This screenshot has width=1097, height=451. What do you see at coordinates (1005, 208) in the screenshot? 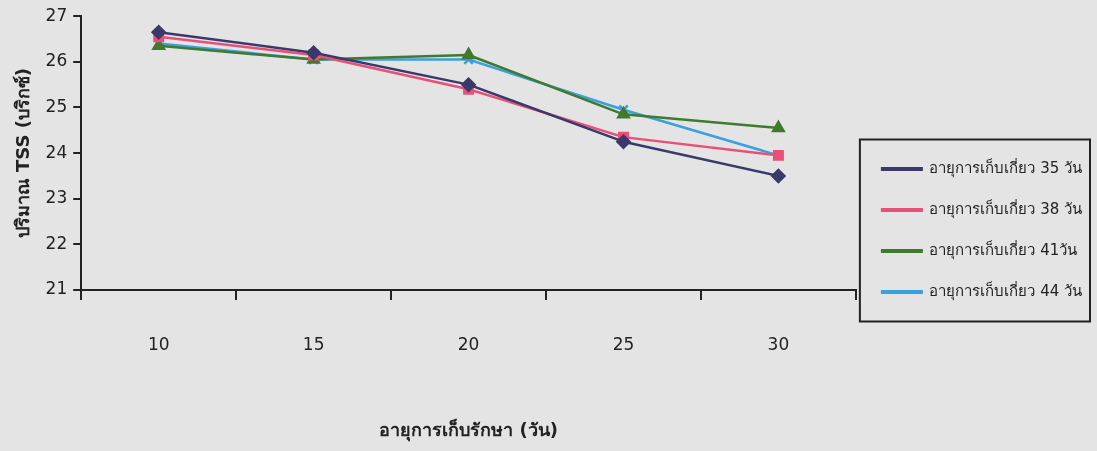
I see `legend-label: อายุการเก็บเกี่ยว 38 วัน` at bounding box center [1005, 208].